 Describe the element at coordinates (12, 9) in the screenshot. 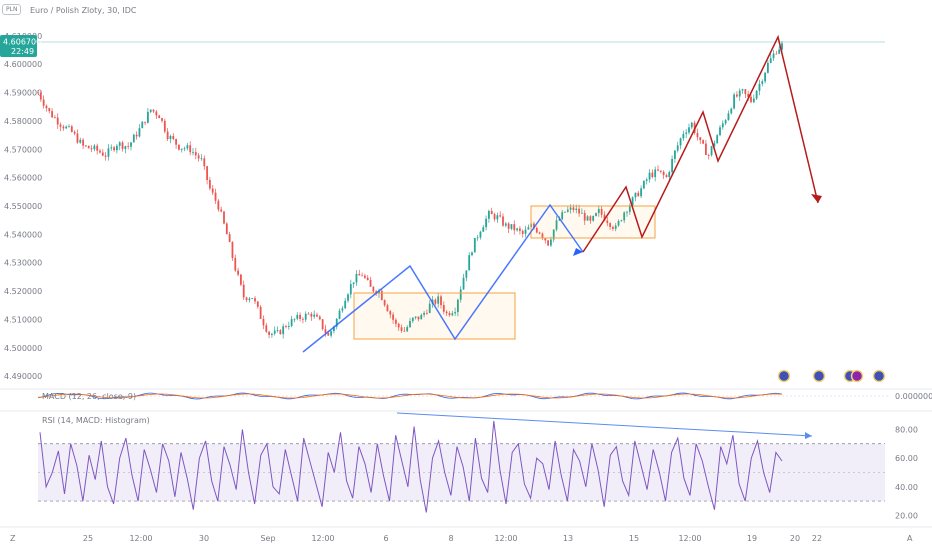

I see `currency-badge: PLN` at that location.